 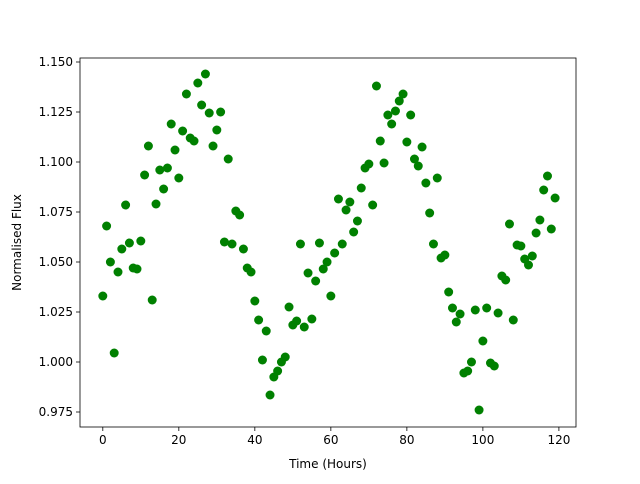 What do you see at coordinates (178, 440) in the screenshot?
I see `x-tick-label: 20` at bounding box center [178, 440].